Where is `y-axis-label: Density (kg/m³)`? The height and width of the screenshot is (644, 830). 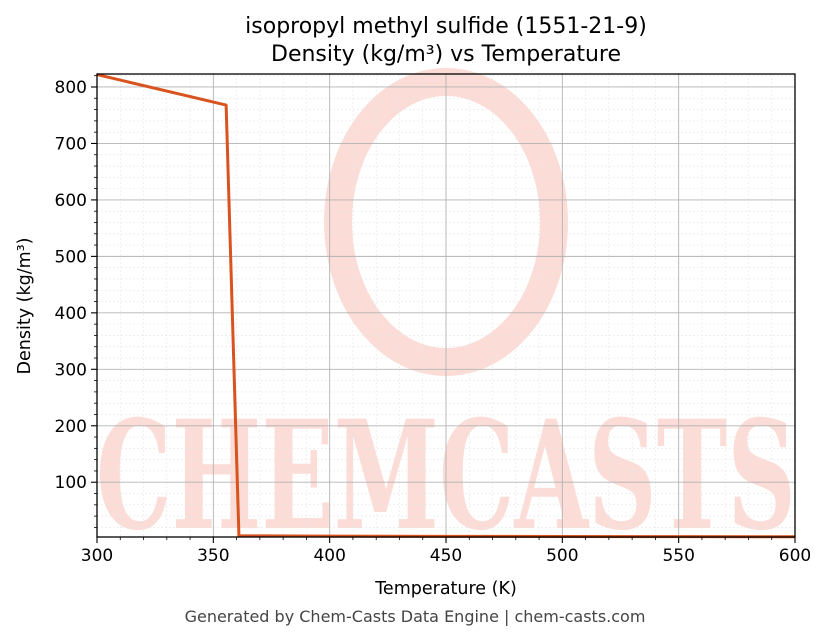
y-axis-label: Density (kg/m³) is located at coordinates (25, 306).